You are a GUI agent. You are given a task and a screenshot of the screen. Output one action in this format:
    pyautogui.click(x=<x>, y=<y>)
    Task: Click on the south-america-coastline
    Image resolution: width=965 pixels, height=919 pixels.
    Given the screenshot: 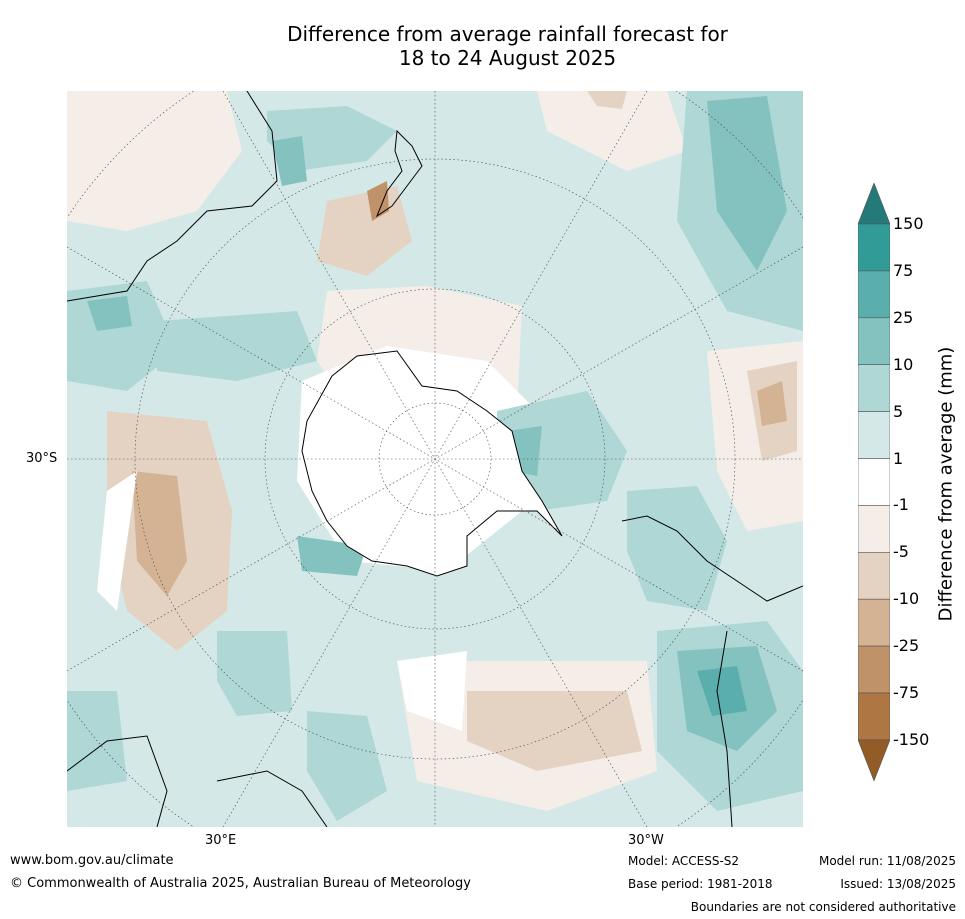 What is the action you would take?
    pyautogui.click(x=712, y=558)
    